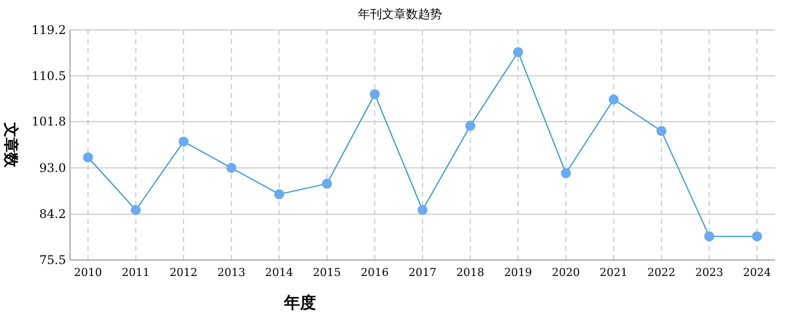  I want to click on x-tick-label: 2023, so click(709, 272).